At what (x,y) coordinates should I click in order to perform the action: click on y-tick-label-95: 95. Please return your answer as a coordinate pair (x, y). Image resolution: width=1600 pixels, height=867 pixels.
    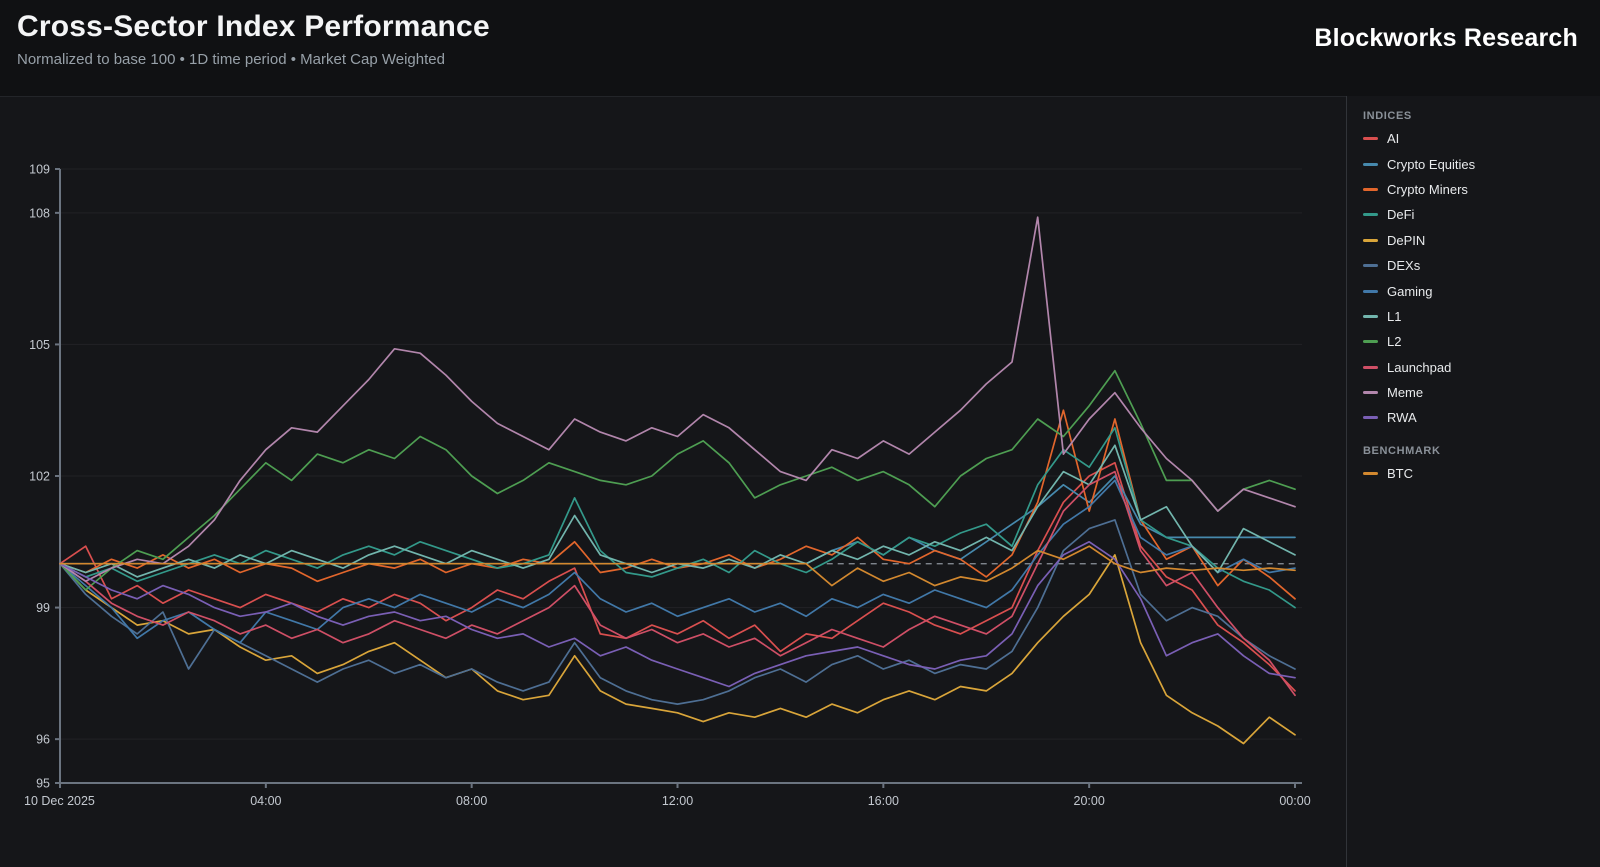
    Looking at the image, I should click on (43, 784).